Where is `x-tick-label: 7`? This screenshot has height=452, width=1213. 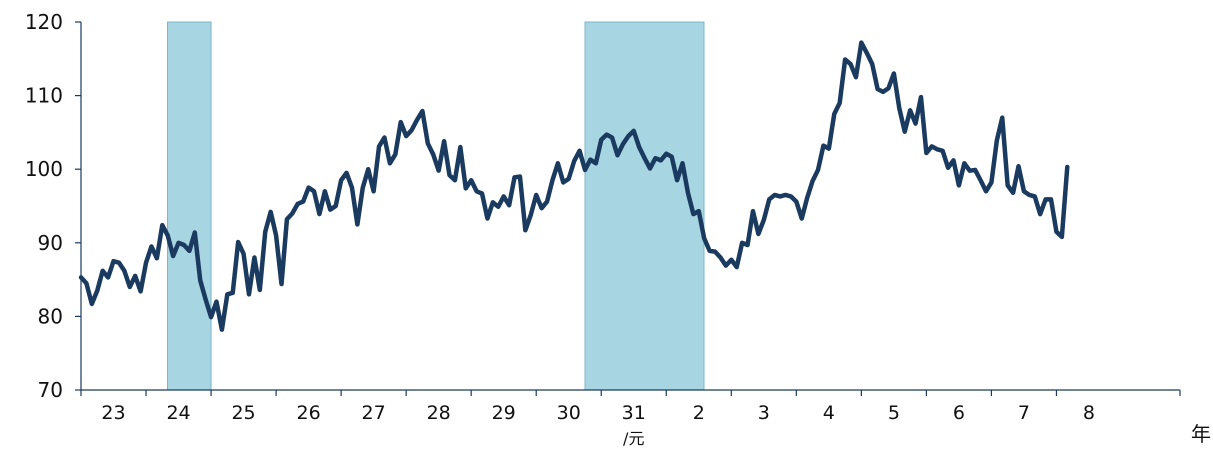 x-tick-label: 7 is located at coordinates (1024, 413).